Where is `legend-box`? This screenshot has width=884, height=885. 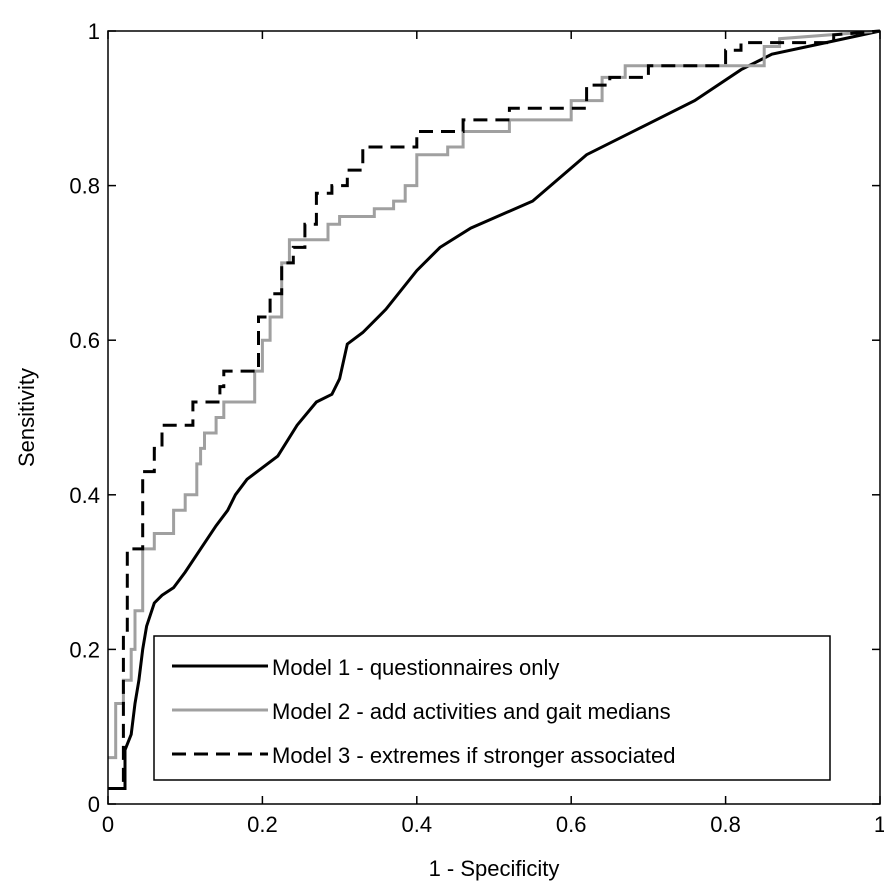
legend-box is located at coordinates (492, 708).